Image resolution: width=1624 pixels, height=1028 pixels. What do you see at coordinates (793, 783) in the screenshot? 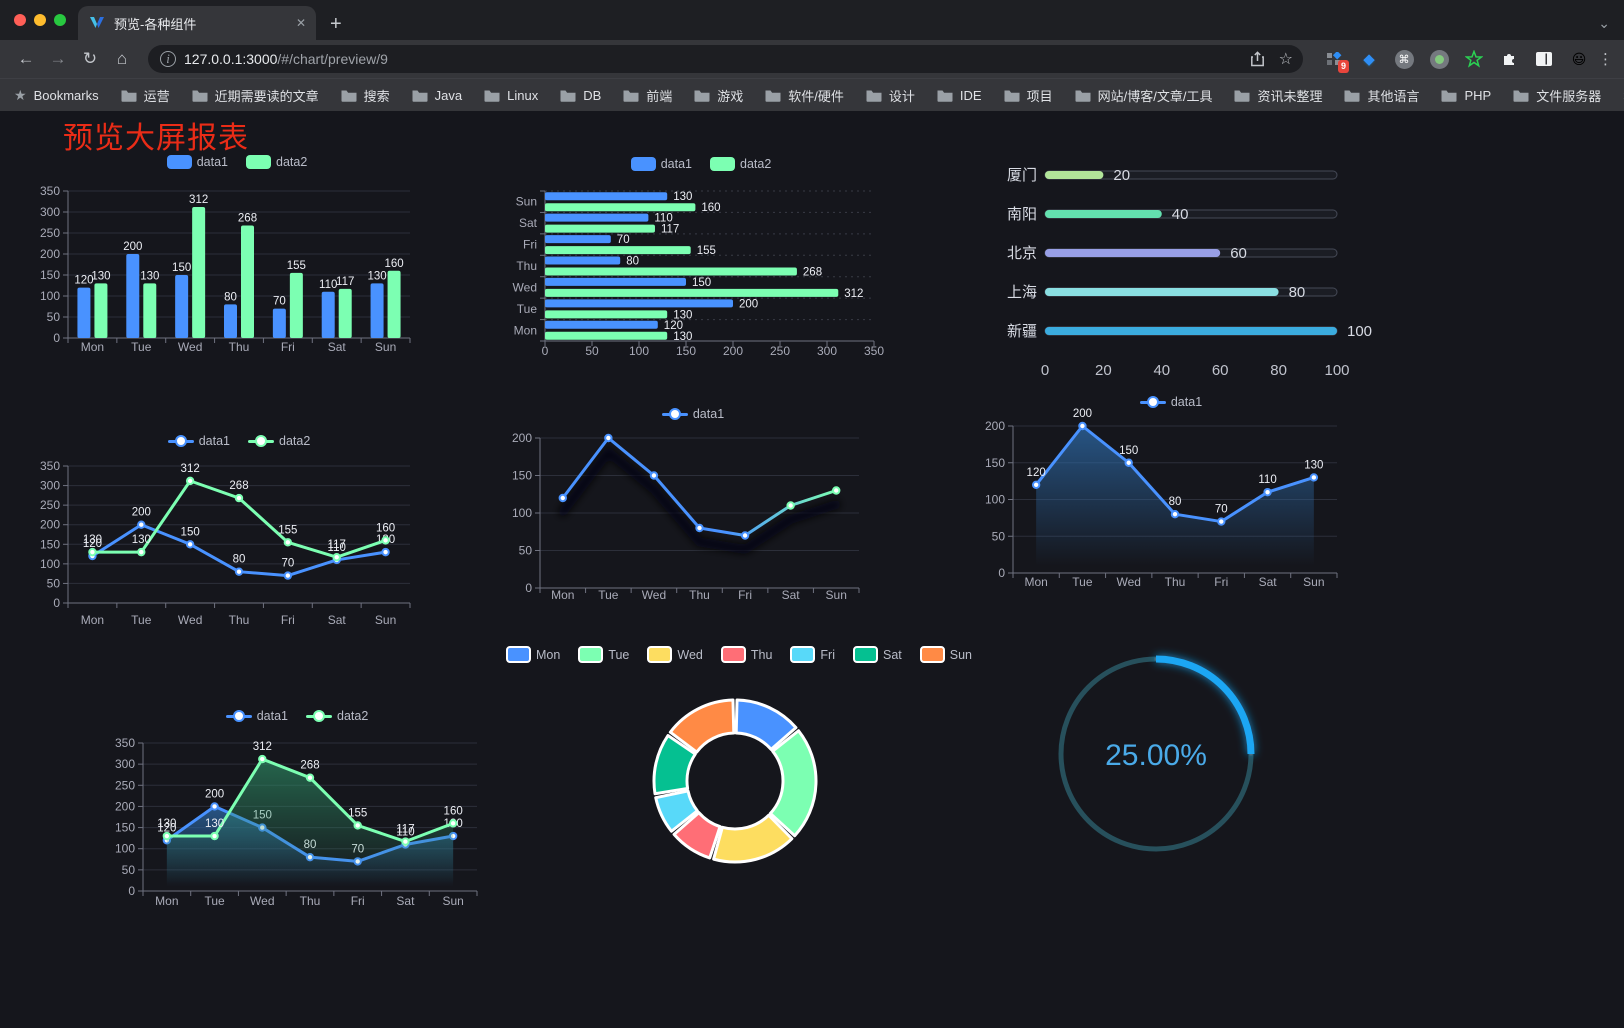
I see `pie-slice-Tue` at bounding box center [793, 783].